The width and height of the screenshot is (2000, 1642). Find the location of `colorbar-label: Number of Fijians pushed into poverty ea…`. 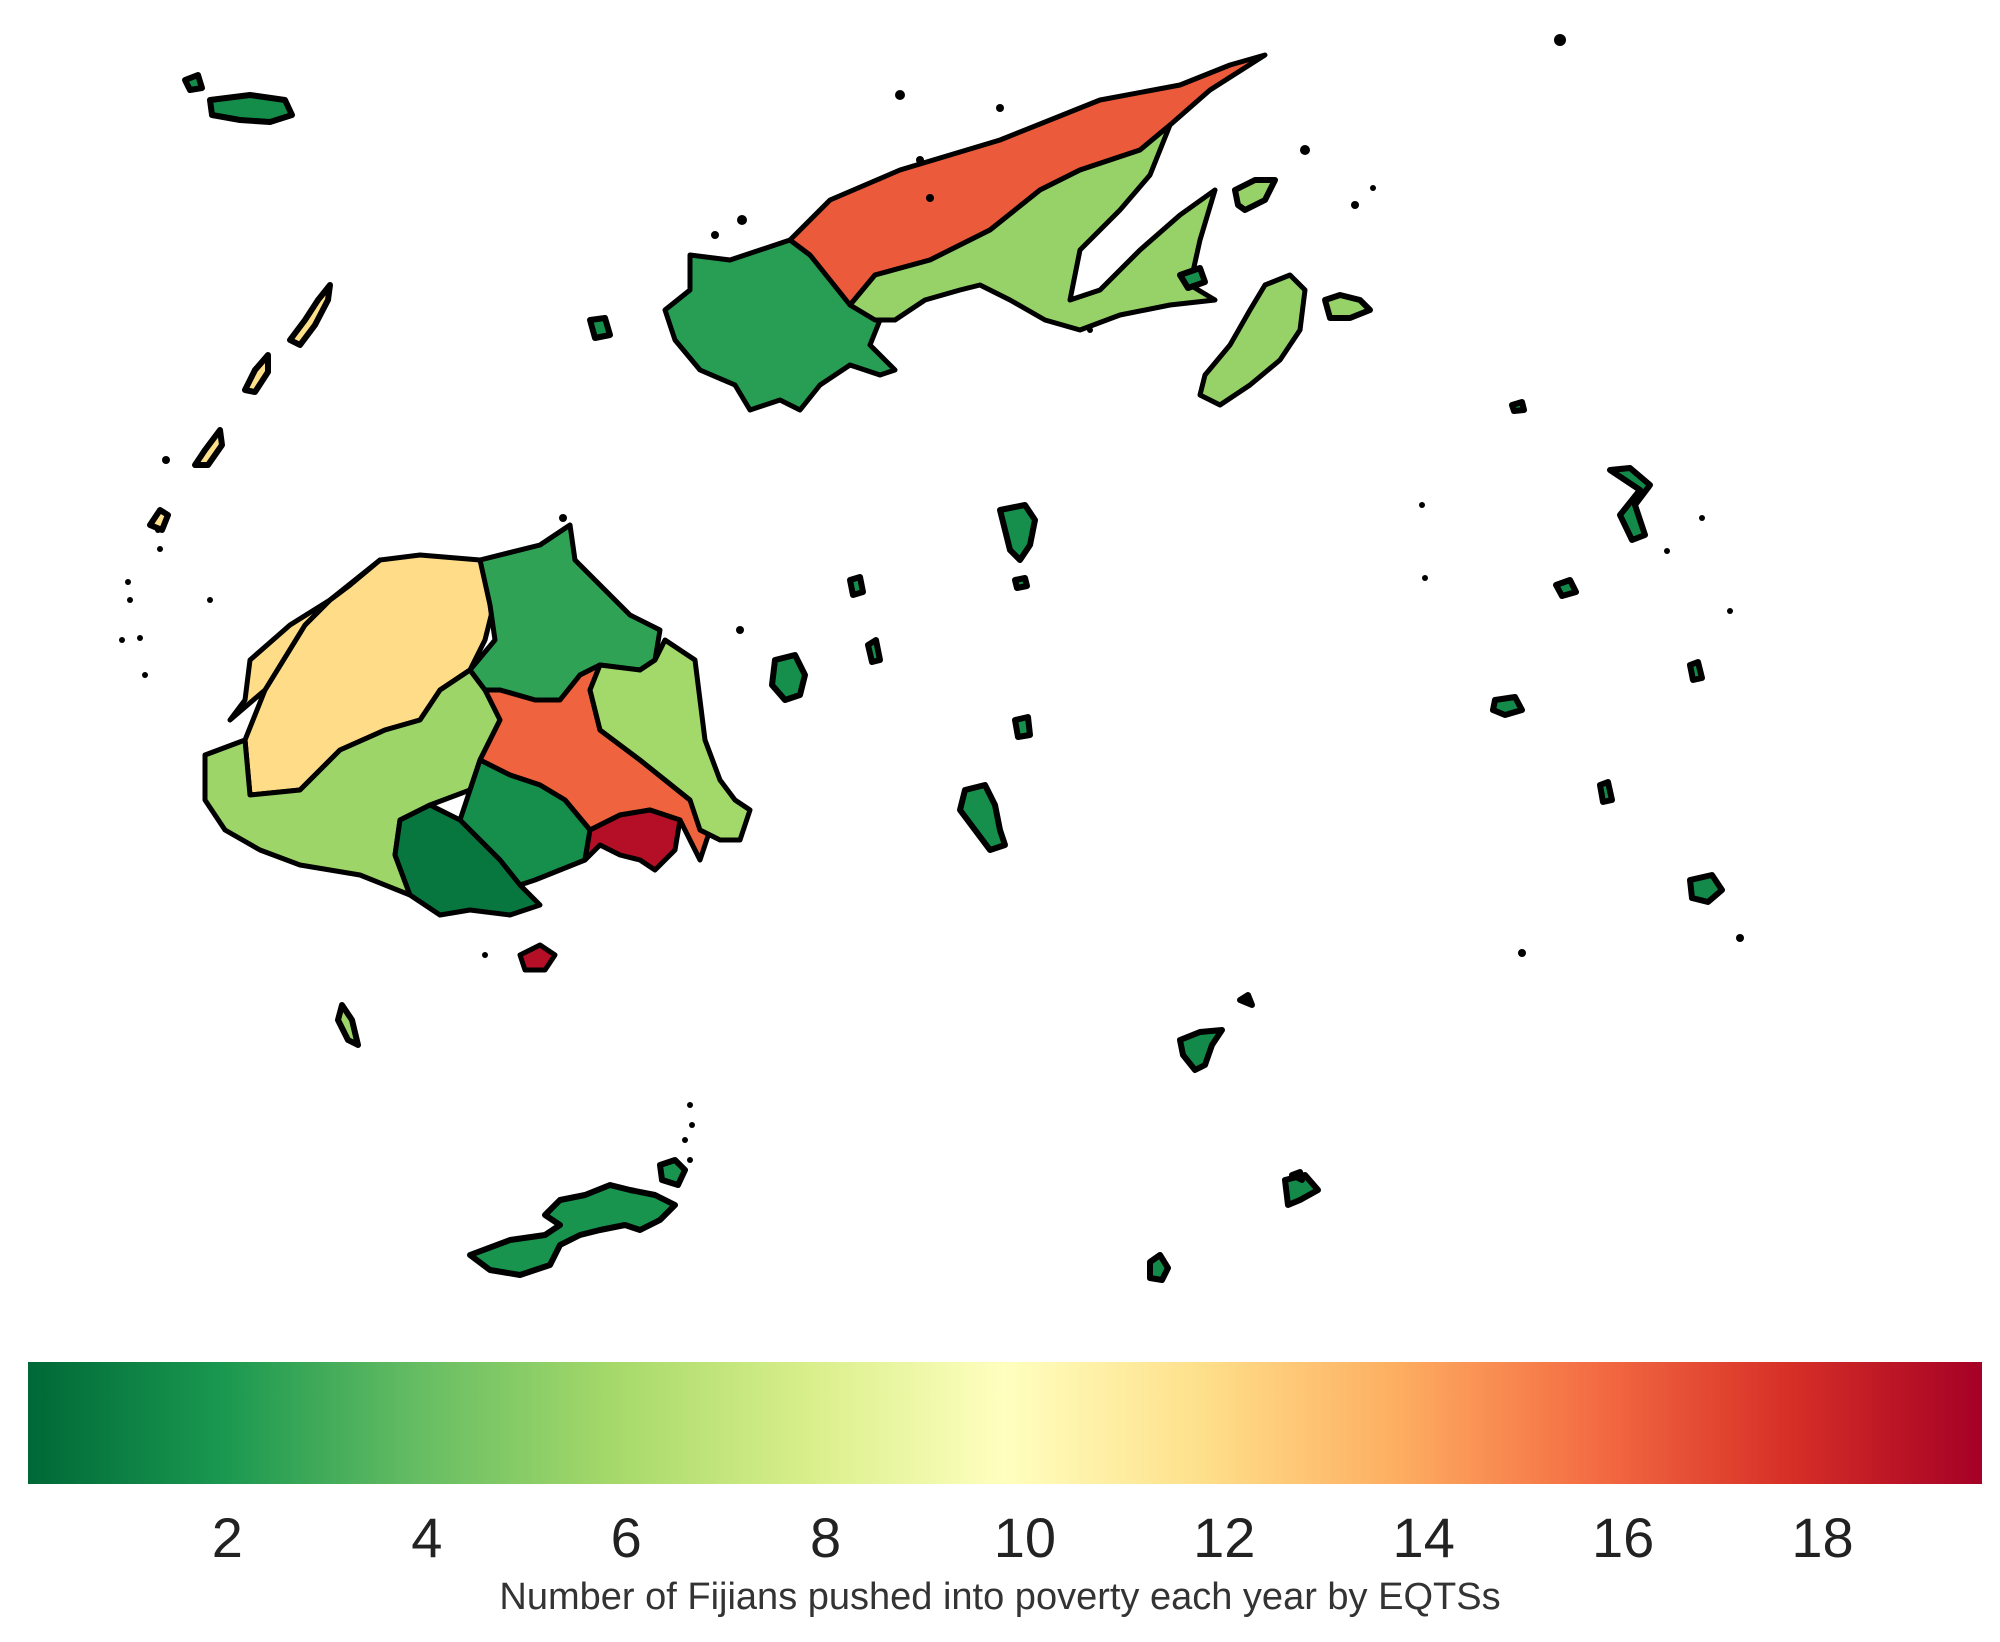

colorbar-label: Number of Fijians pushed into poverty ea… is located at coordinates (1000, 1597).